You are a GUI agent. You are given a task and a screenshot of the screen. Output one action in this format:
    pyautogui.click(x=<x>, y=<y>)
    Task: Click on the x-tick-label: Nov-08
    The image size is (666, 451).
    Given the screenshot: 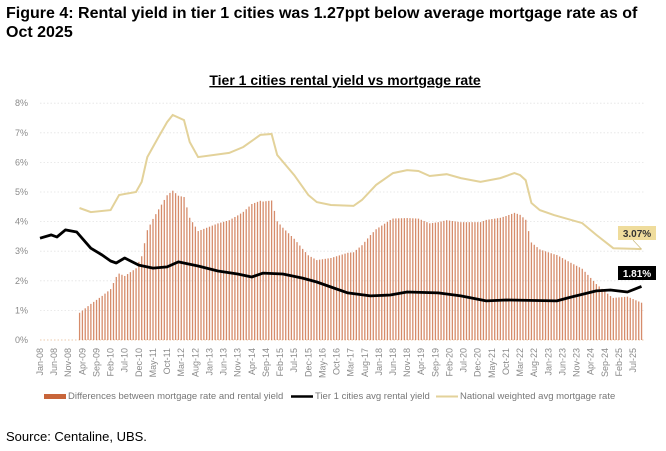 What is the action you would take?
    pyautogui.click(x=68, y=362)
    